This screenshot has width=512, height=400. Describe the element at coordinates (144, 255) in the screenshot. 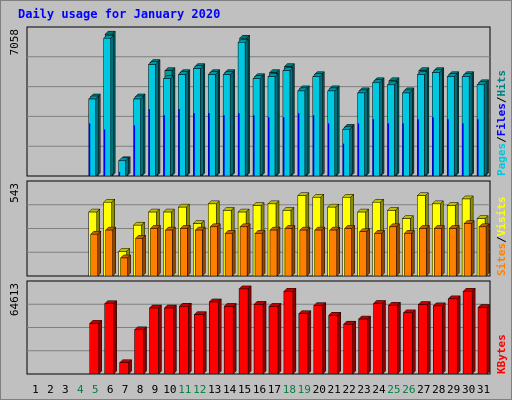

I see `bar-sites-day-8-side` at that location.